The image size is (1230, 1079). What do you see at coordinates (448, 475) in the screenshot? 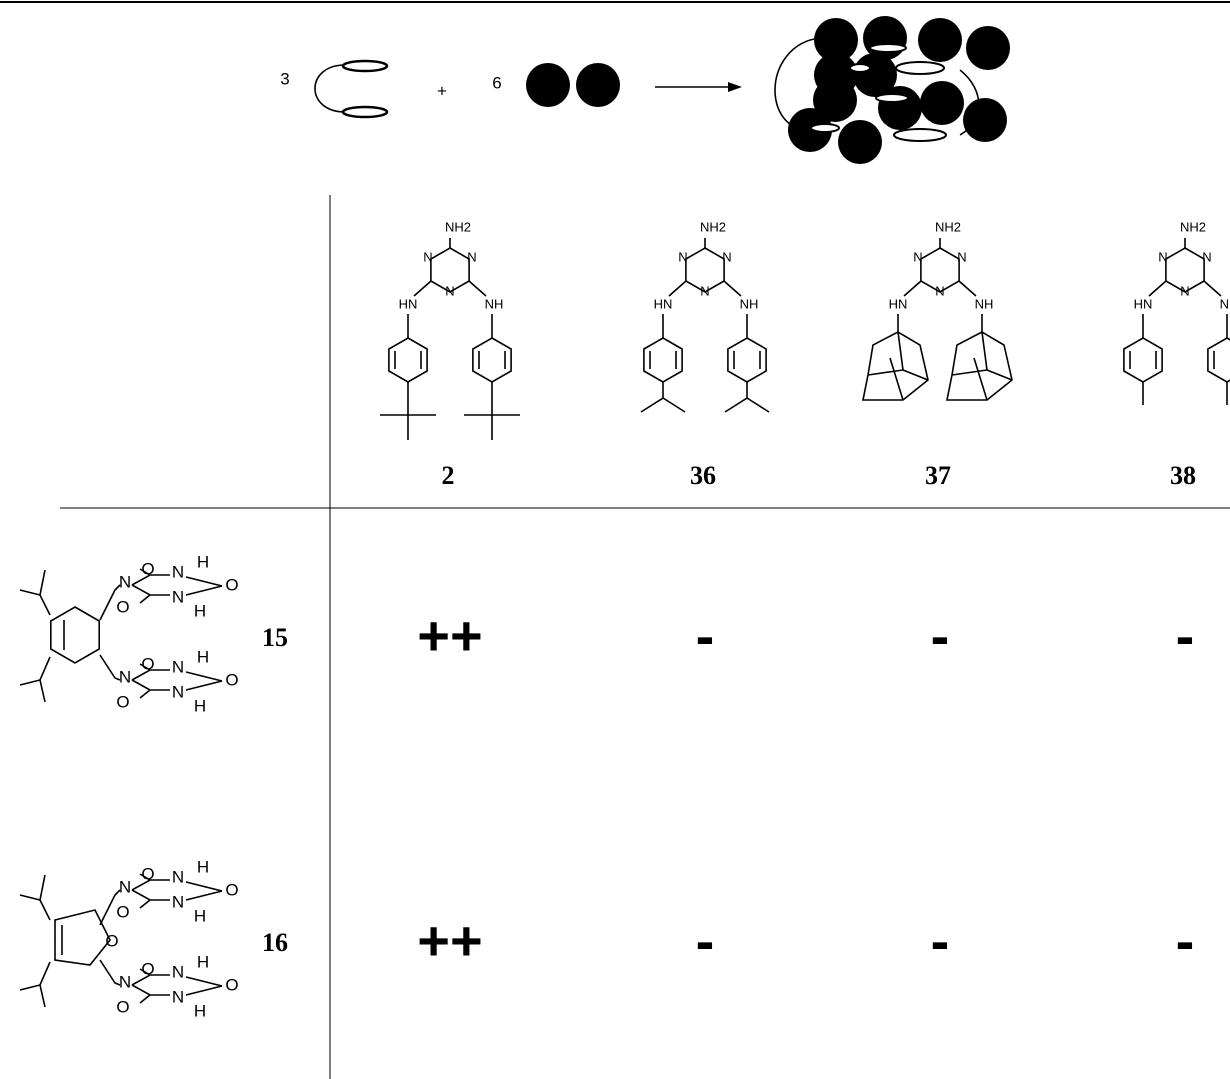
I see `compound-label: 2` at bounding box center [448, 475].